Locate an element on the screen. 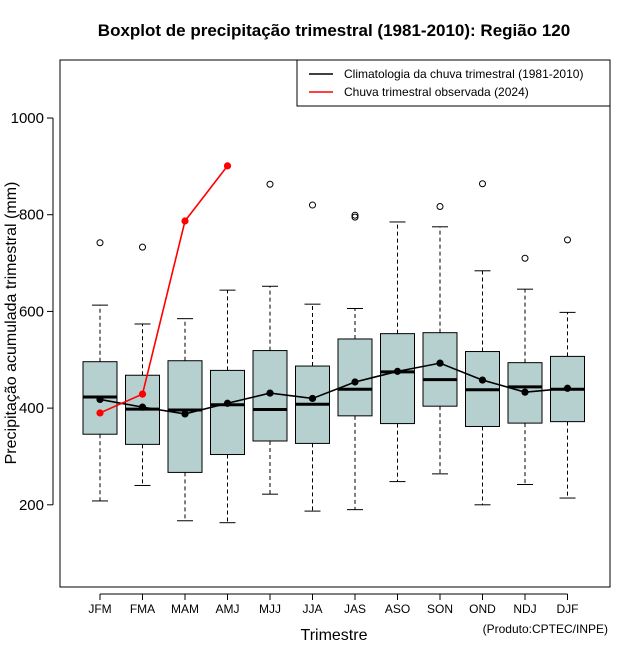  box-son is located at coordinates (440, 338).